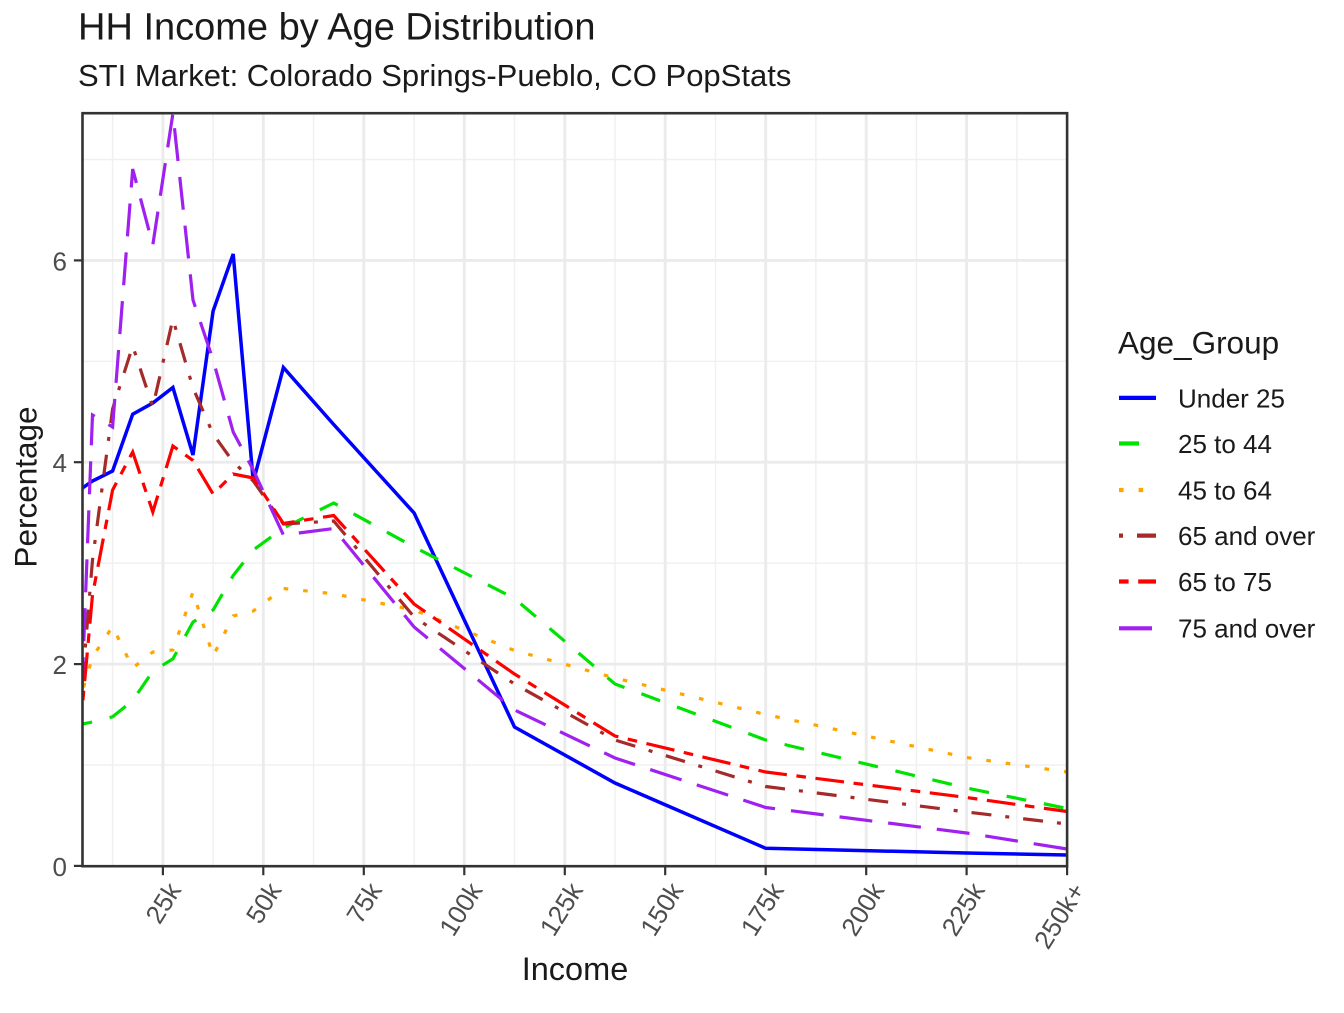 Image resolution: width=1344 pixels, height=1013 pixels. What do you see at coordinates (1231, 398) in the screenshot?
I see `svg-text: Under 25` at bounding box center [1231, 398].